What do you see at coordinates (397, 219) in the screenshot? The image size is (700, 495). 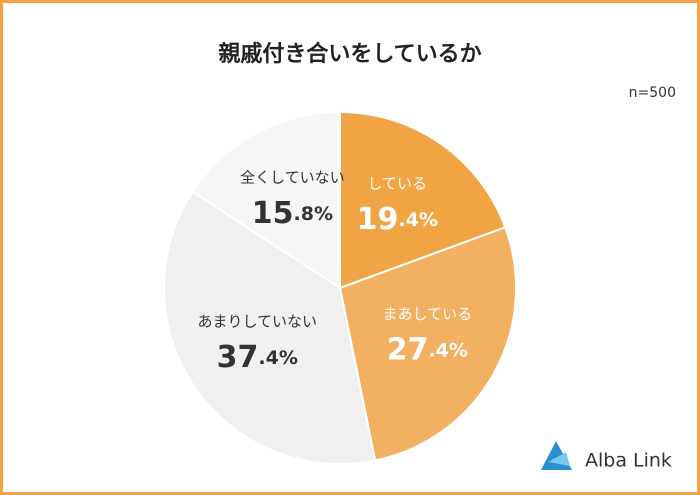 I see `slice-value-label: 19.4%` at bounding box center [397, 219].